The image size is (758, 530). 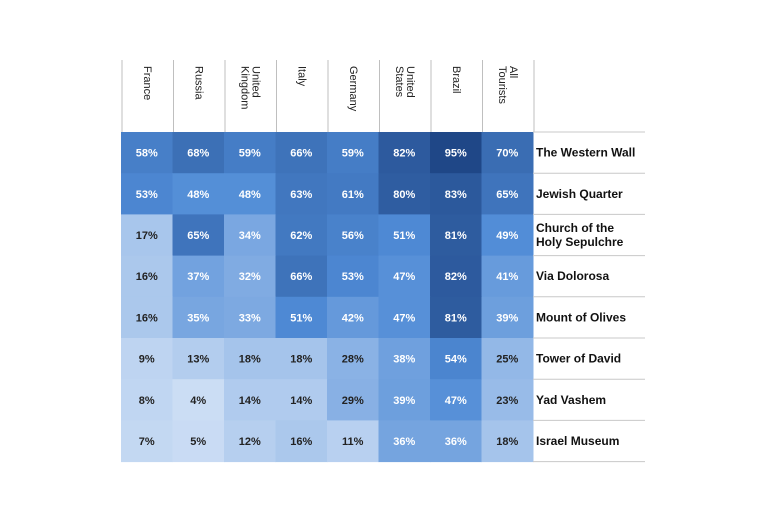 I want to click on cell-value-label: 42%, so click(x=353, y=318).